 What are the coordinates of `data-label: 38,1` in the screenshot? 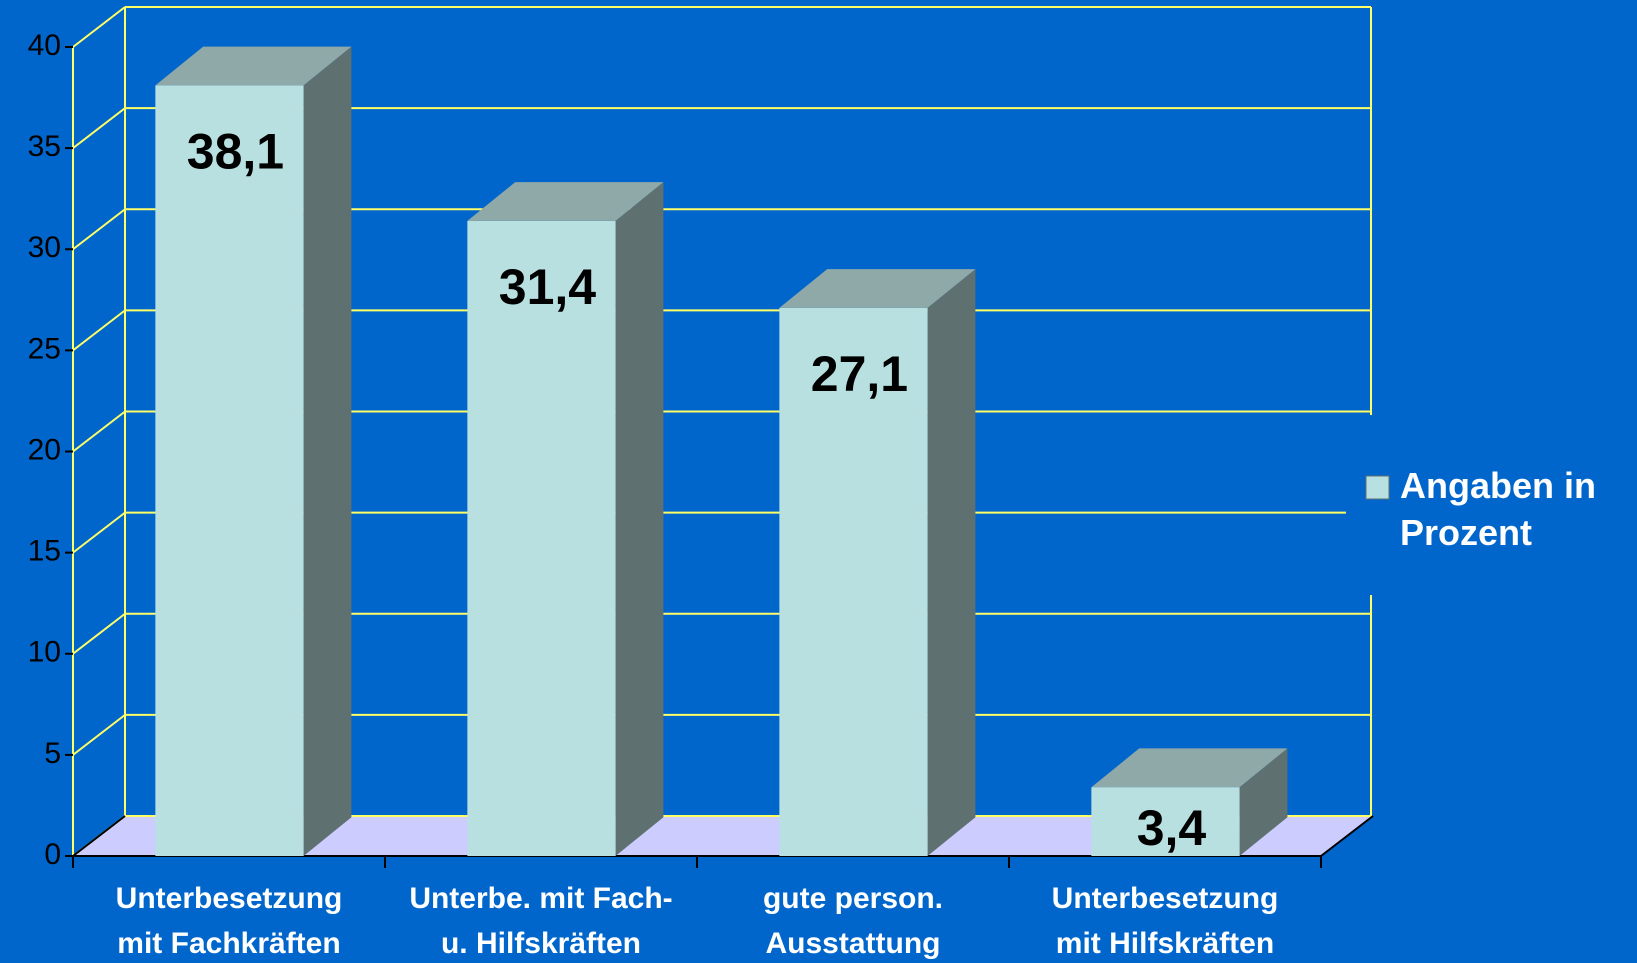 It's located at (235, 152).